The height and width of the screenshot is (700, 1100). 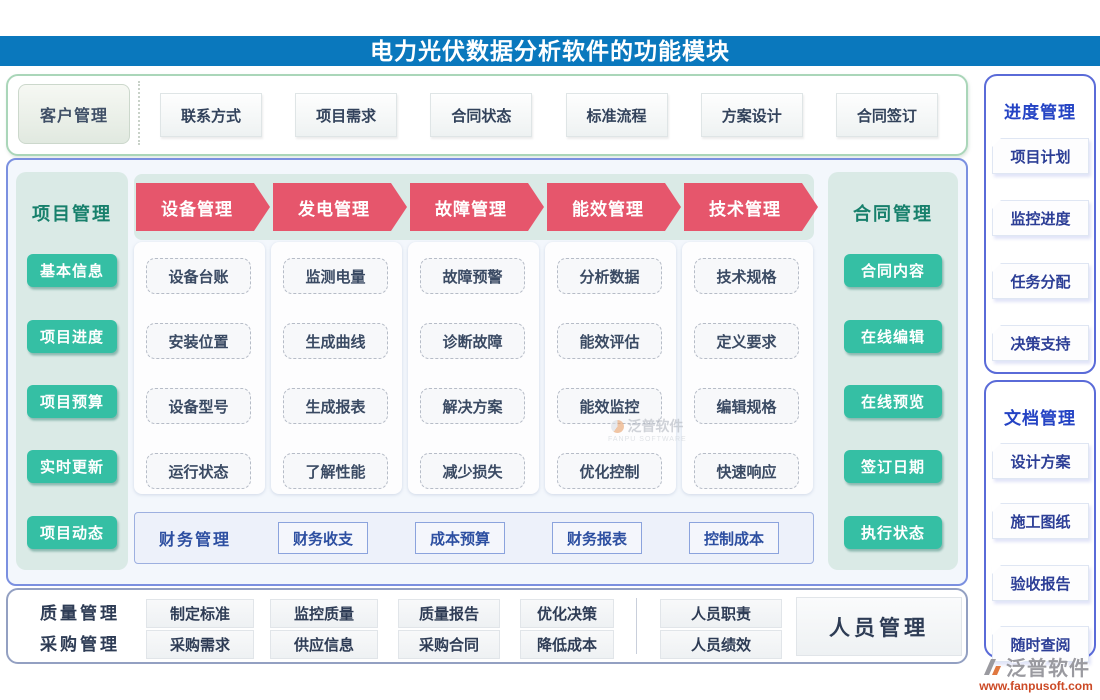 I want to click on reduce-loss-button: 减少损失, so click(x=472, y=471).